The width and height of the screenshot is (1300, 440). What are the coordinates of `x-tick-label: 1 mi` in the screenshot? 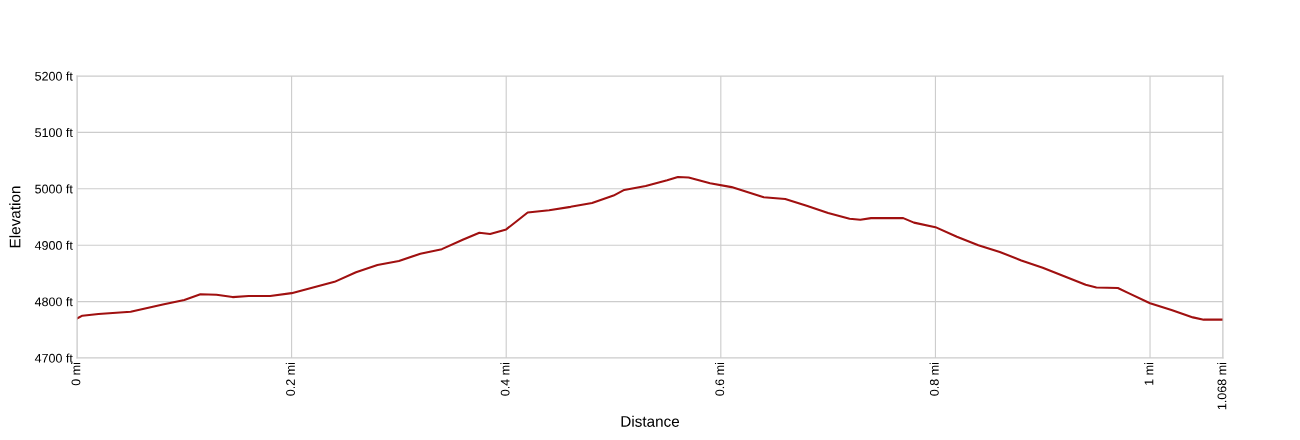 It's located at (1149, 374).